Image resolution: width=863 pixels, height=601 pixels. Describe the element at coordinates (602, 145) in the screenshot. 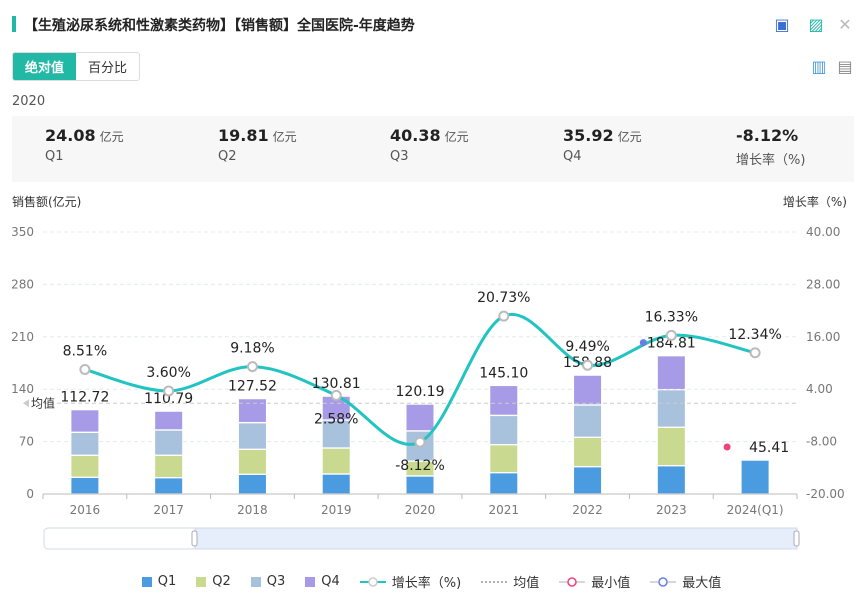

I see `summary-q4: 35.92 亿元 Q4` at that location.